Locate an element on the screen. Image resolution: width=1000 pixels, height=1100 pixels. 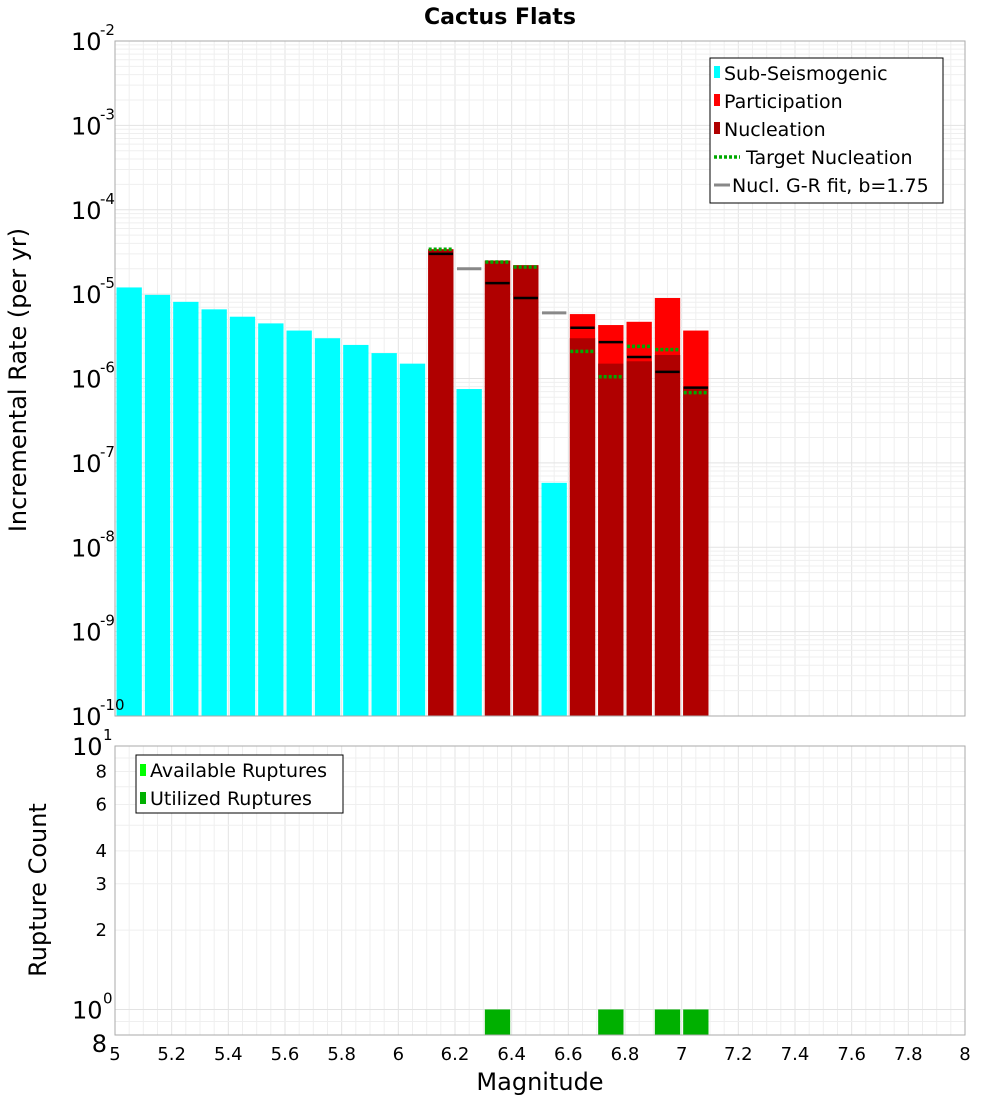
bottom-legend: Available Ruptures Utilized Ruptures is located at coordinates (239, 784).